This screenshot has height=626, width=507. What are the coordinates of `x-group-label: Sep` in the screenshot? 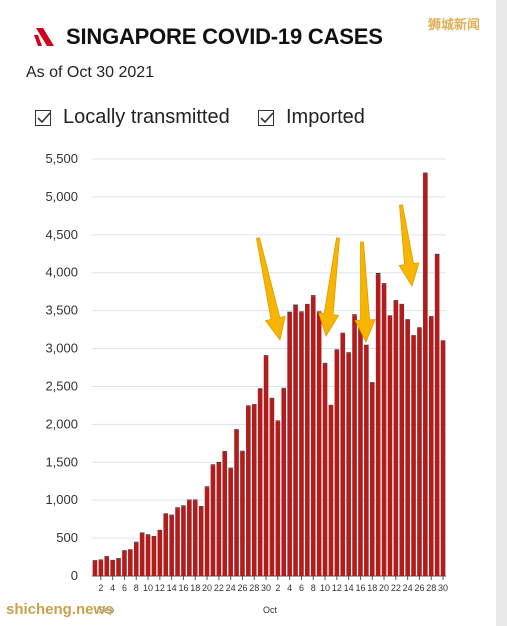 It's located at (106, 610).